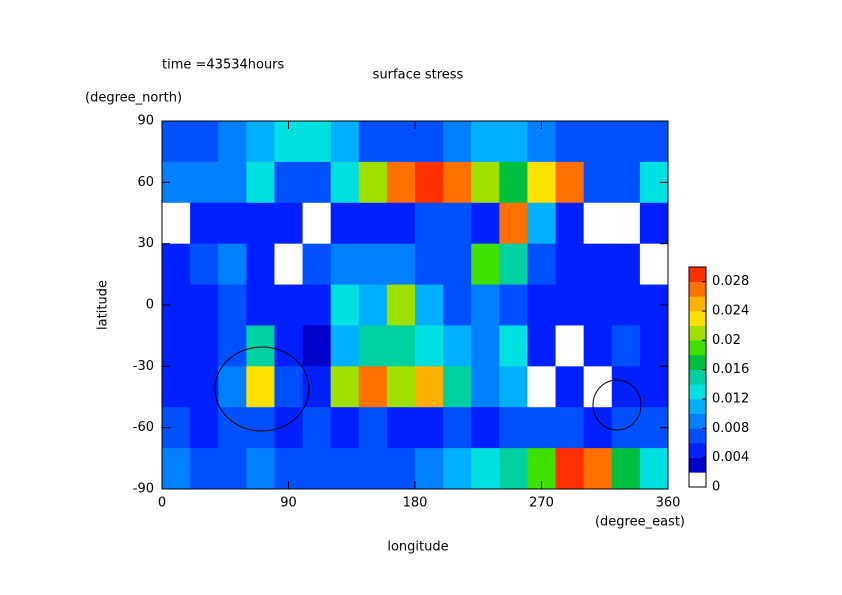 The height and width of the screenshot is (595, 842). What do you see at coordinates (730, 369) in the screenshot?
I see `colorbar-tick-label: 0.016` at bounding box center [730, 369].